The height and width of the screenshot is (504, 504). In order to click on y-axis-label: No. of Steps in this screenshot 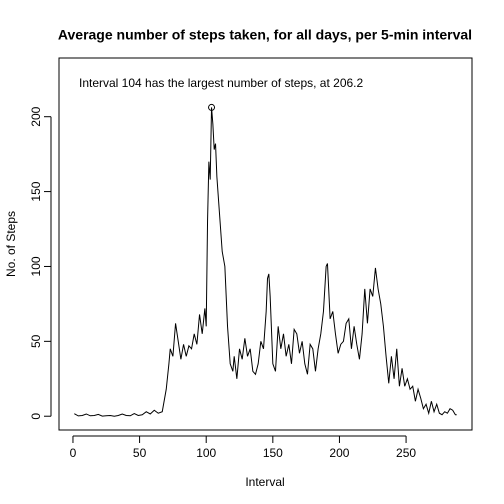, I will do `click(11, 244)`.